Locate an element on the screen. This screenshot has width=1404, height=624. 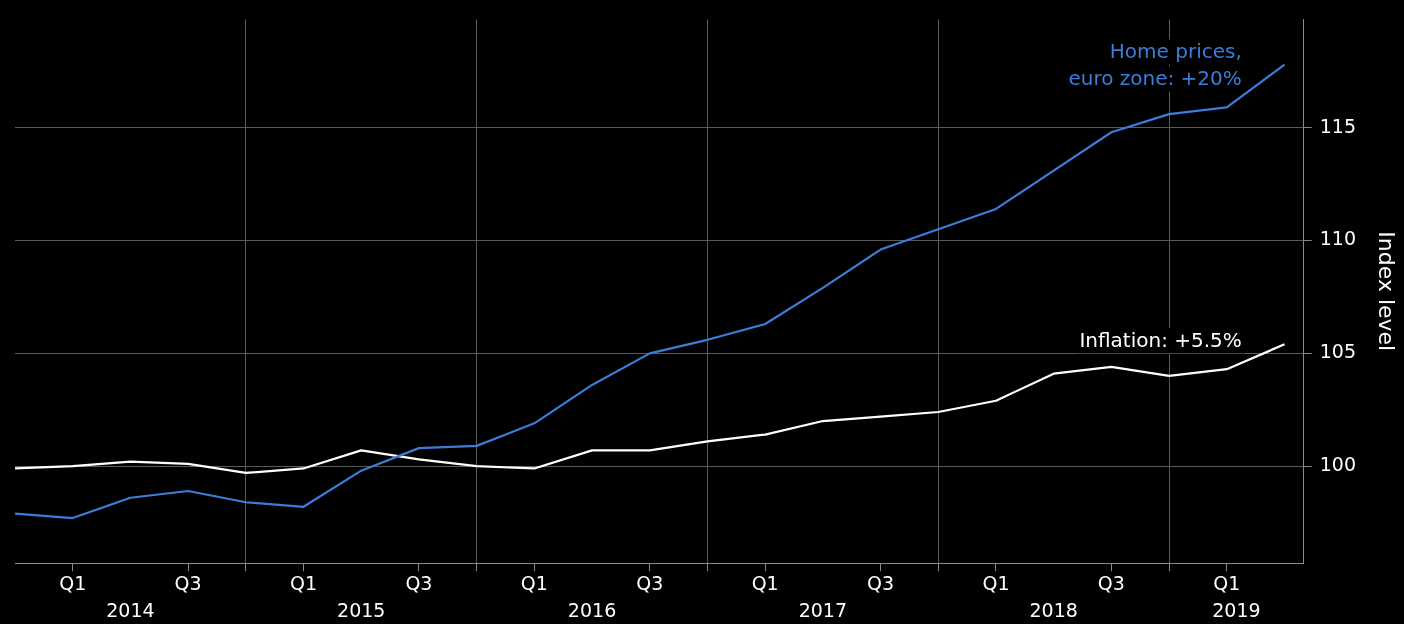
text: 2016 is located at coordinates (592, 610).